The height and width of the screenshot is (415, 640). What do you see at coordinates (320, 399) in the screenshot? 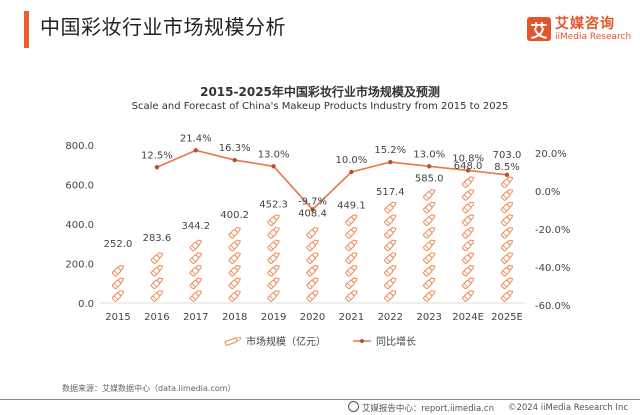
I see `footer-divider` at bounding box center [320, 399].